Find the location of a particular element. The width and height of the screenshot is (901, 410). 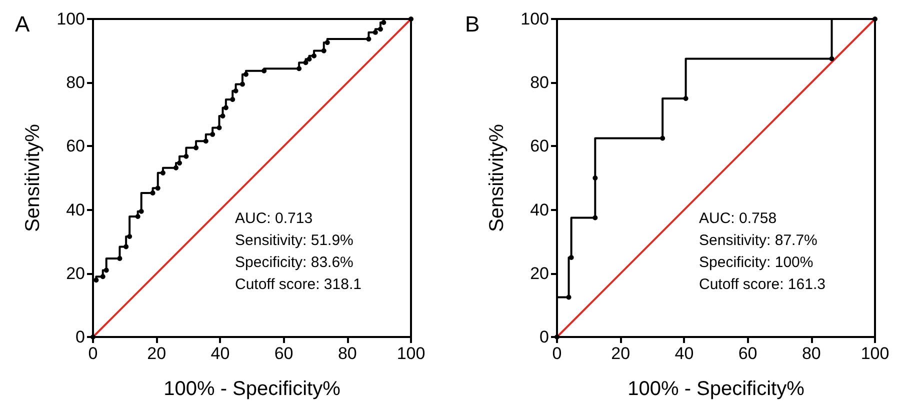

annotation: Sensitivity: 51.9% is located at coordinates (294, 240).